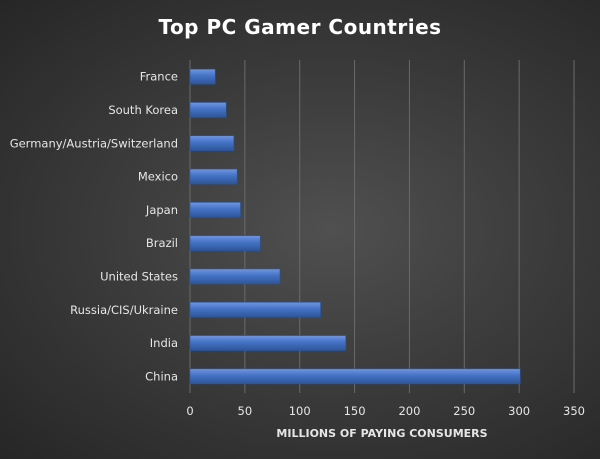 The image size is (600, 459). I want to click on x-tick-label-3: 150, so click(355, 411).